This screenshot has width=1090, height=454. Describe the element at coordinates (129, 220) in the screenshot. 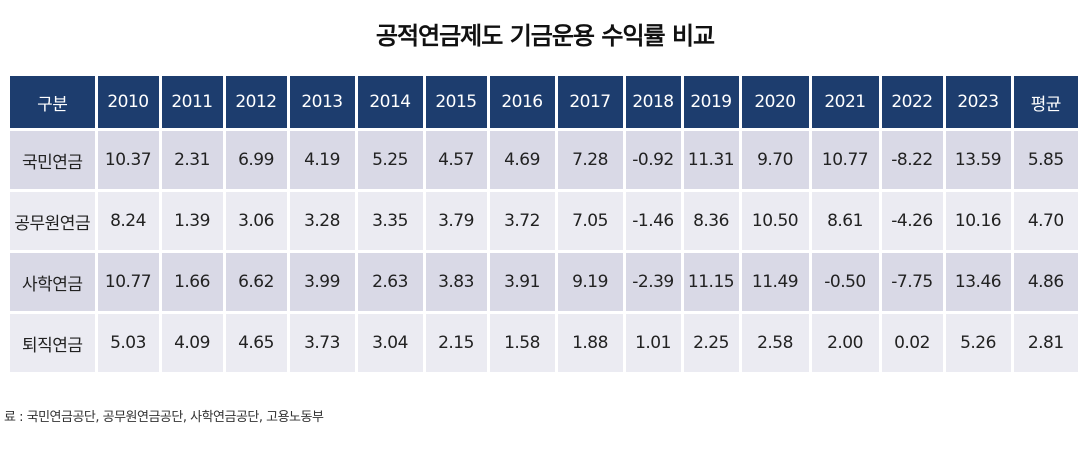

I see `table-cell: 8.24` at that location.